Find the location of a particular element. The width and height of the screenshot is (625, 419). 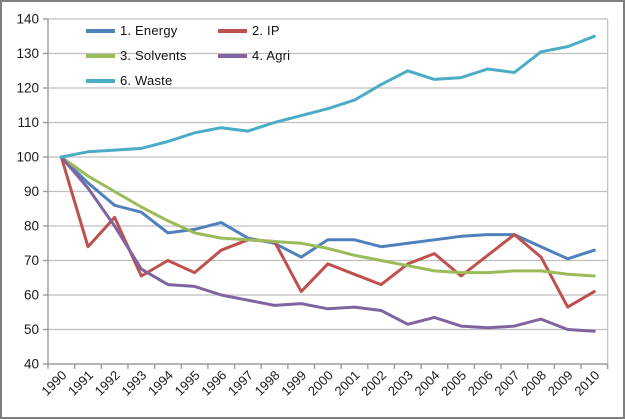

legend-label-solvents: 3. Solvents is located at coordinates (153, 55).